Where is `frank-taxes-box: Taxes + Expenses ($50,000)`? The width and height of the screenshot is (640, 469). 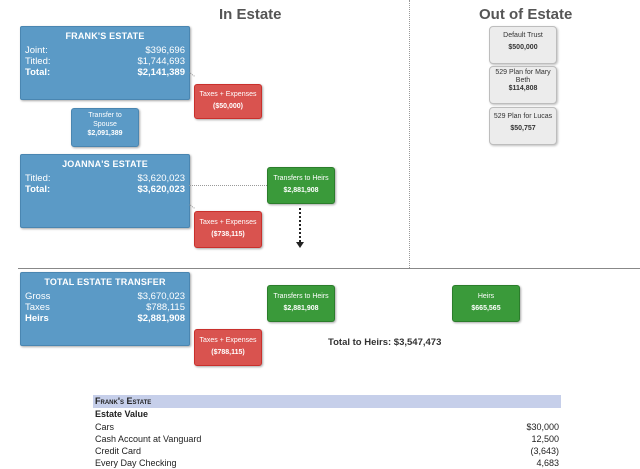
frank-taxes-box: Taxes + Expenses ($50,000) is located at coordinates (228, 101).